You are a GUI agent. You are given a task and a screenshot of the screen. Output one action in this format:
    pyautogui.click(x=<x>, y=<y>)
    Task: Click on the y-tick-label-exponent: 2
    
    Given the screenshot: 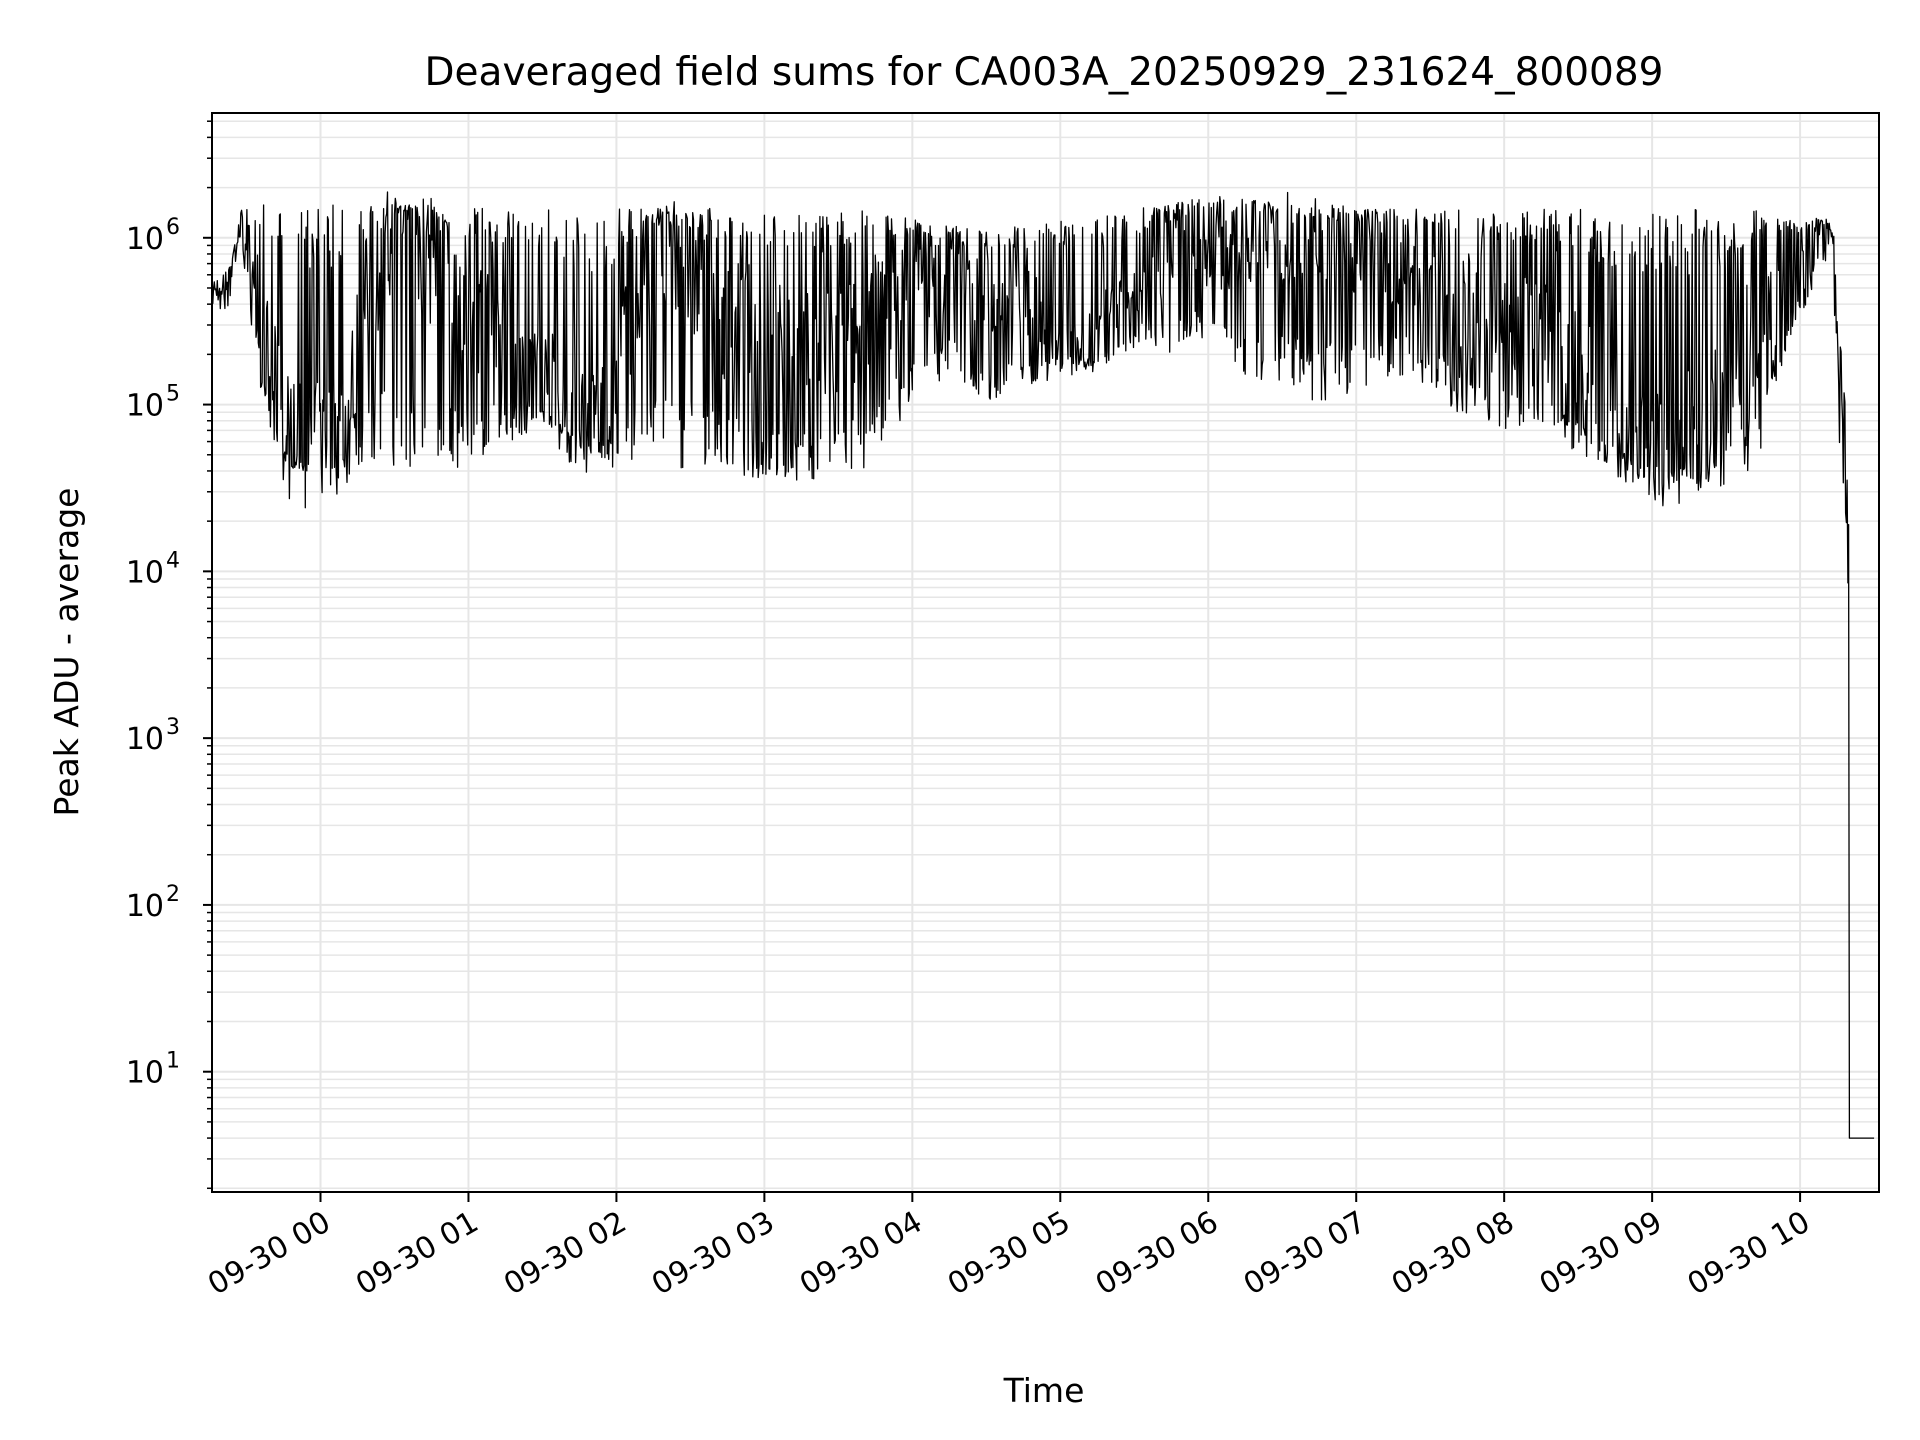 What is the action you would take?
    pyautogui.click(x=173, y=894)
    